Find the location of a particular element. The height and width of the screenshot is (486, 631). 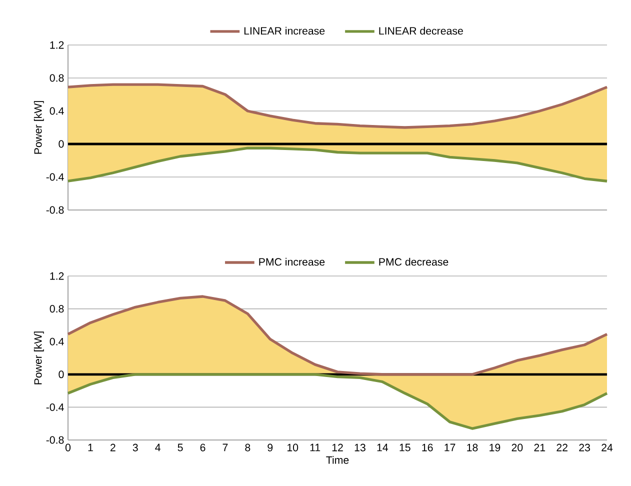

x-tick-label: 12 is located at coordinates (337, 448).